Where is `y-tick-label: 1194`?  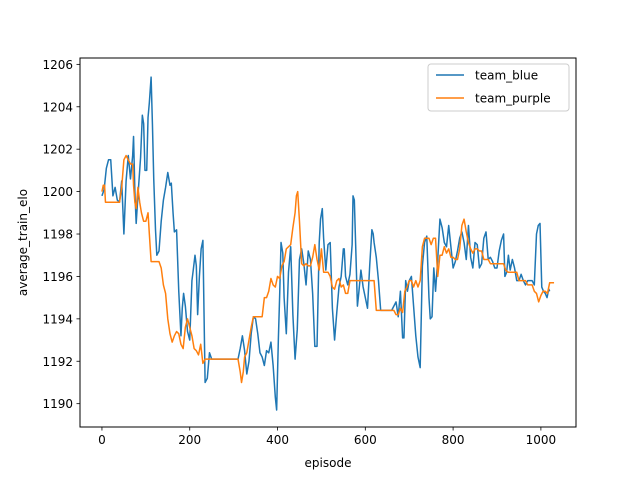 y-tick-label: 1194 is located at coordinates (57, 319).